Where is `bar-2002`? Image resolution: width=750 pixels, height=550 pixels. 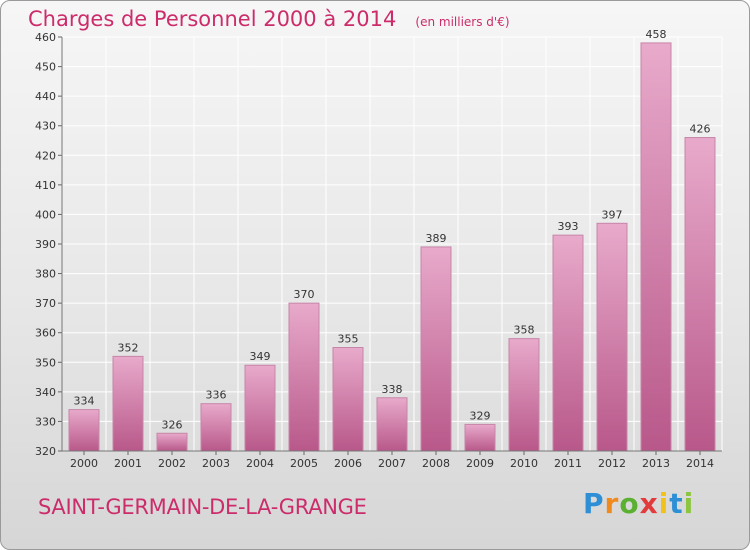
bar-2002 is located at coordinates (172, 442).